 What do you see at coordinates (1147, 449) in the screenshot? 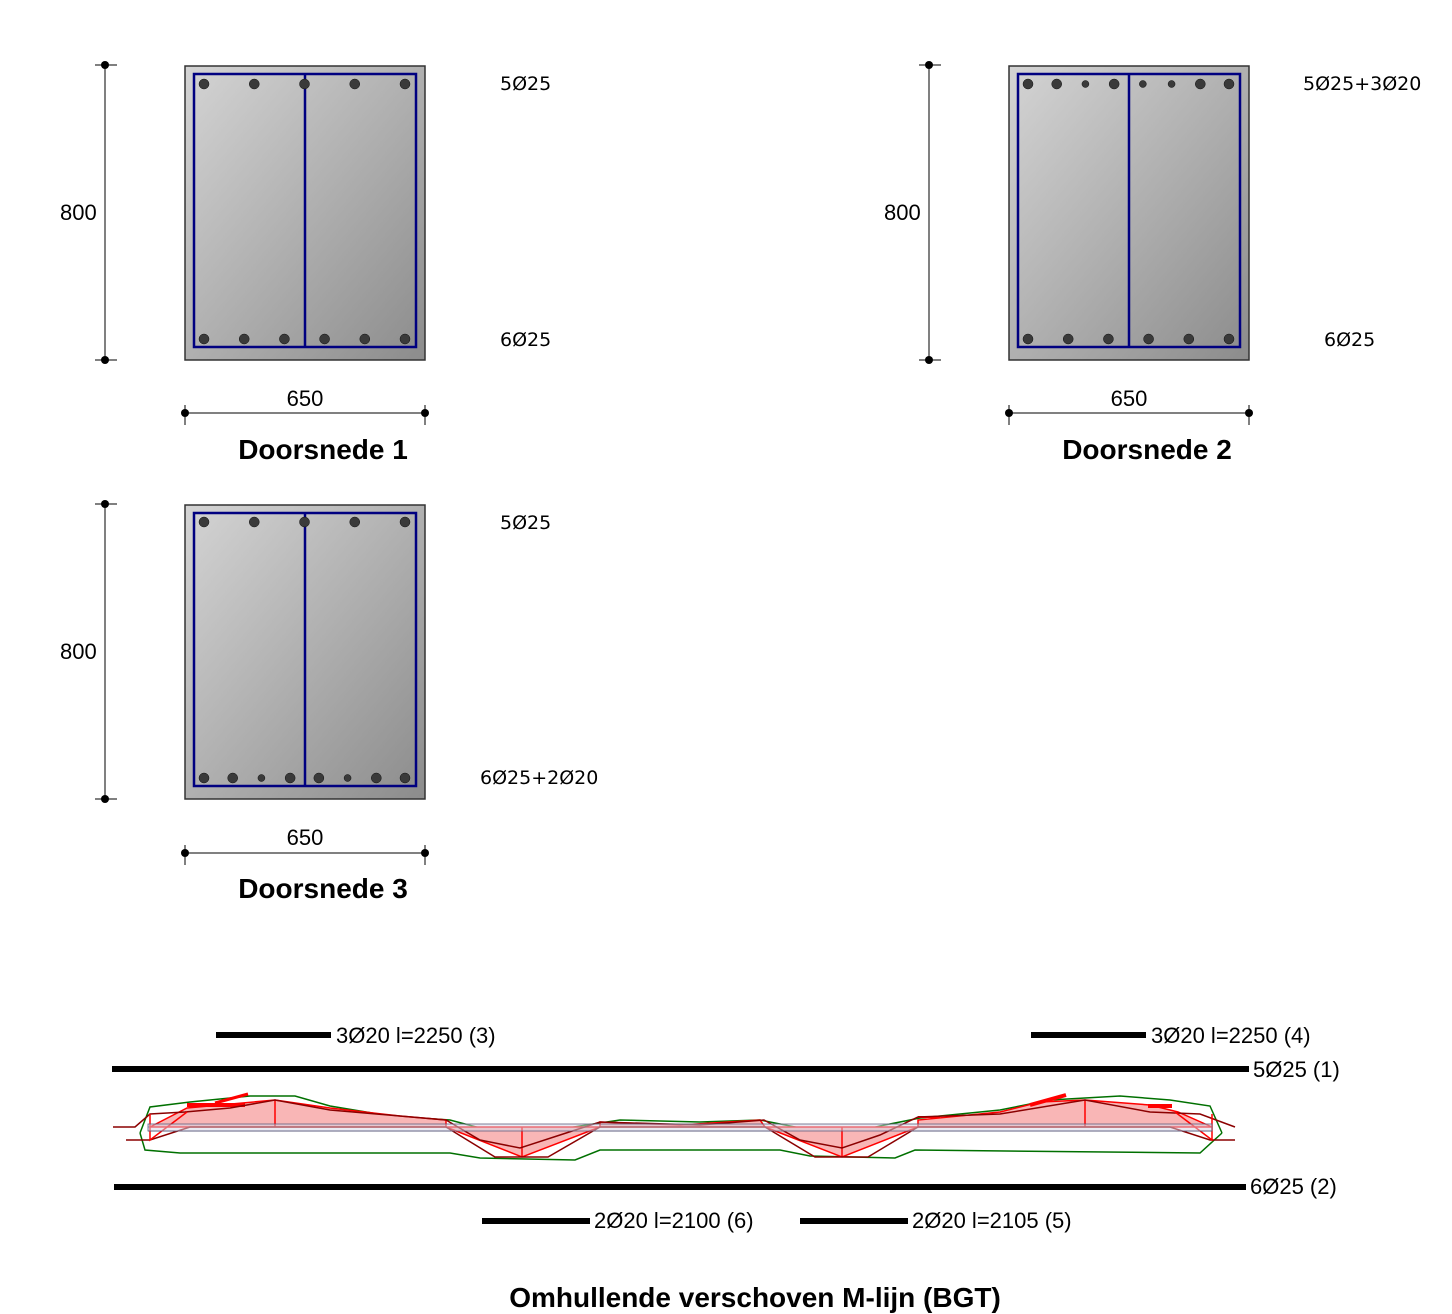
I see `section-title: Doorsnede 2` at bounding box center [1147, 449].